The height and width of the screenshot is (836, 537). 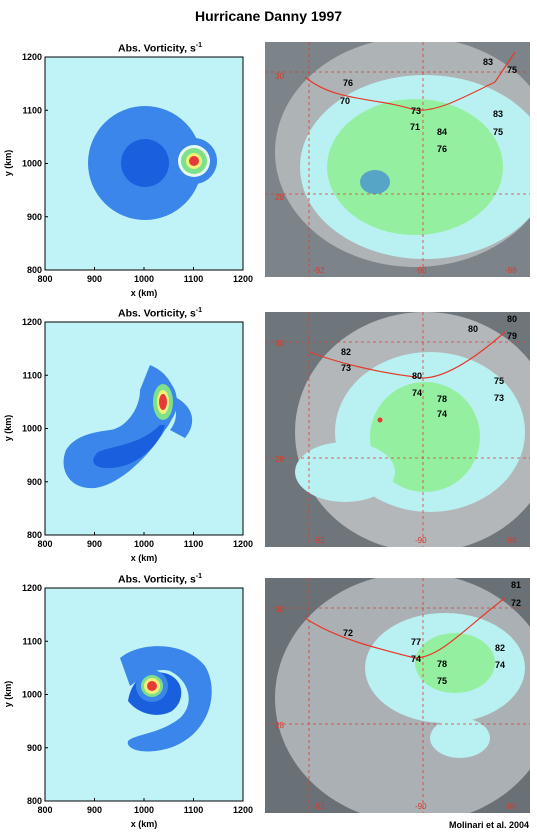 I want to click on vortex-core-band, so click(x=129, y=447).